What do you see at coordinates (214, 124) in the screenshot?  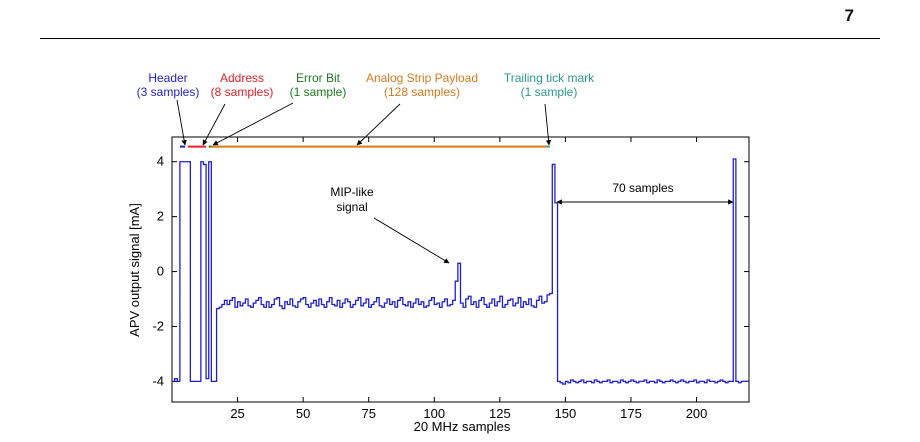 I see `arrow-address` at bounding box center [214, 124].